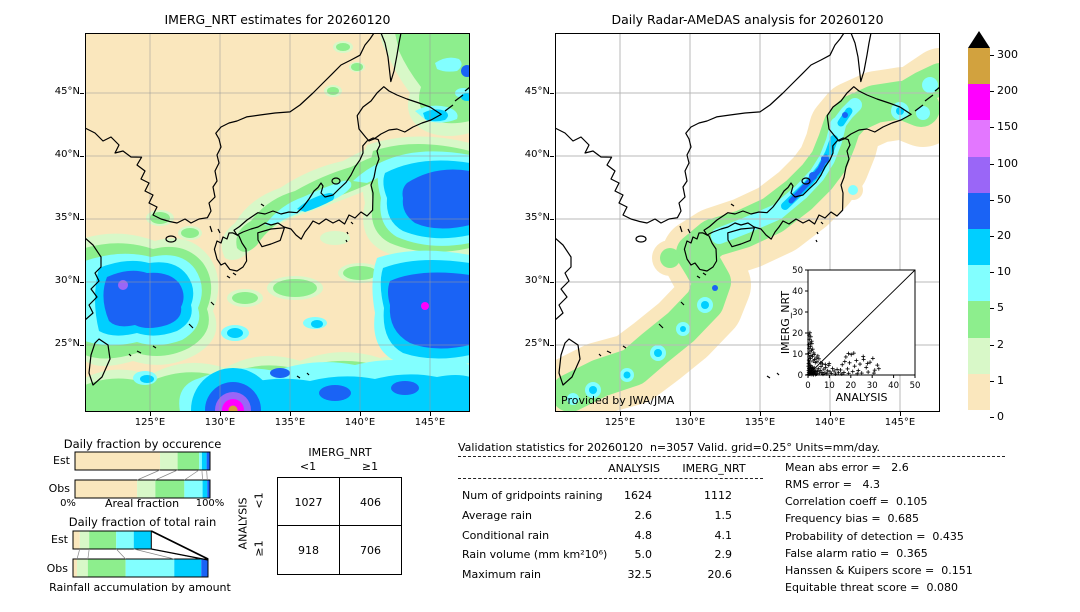  I want to click on stats-col-analysis: ANALYSIS, so click(634, 468).